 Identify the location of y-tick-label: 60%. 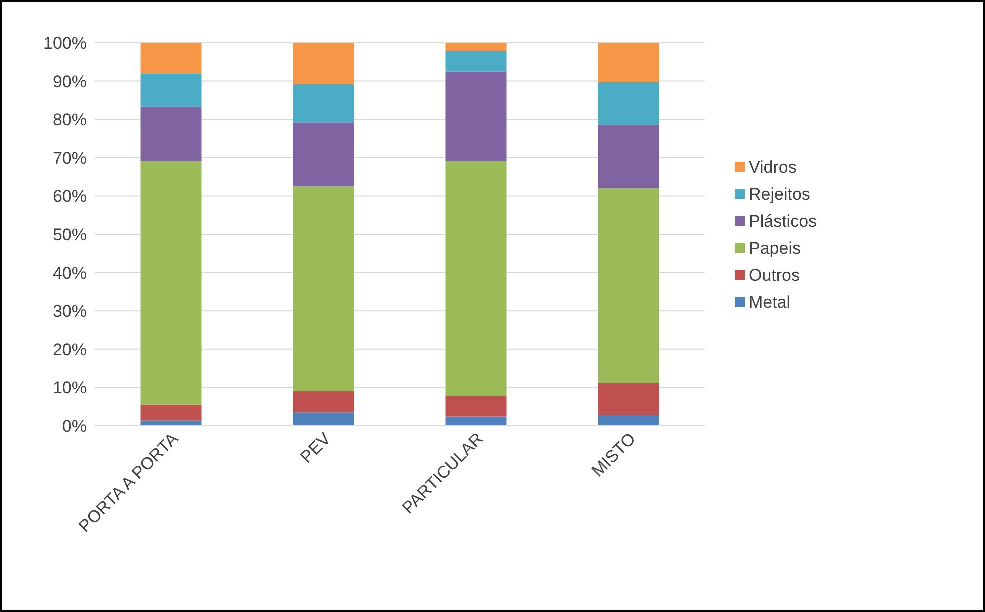
(69, 196).